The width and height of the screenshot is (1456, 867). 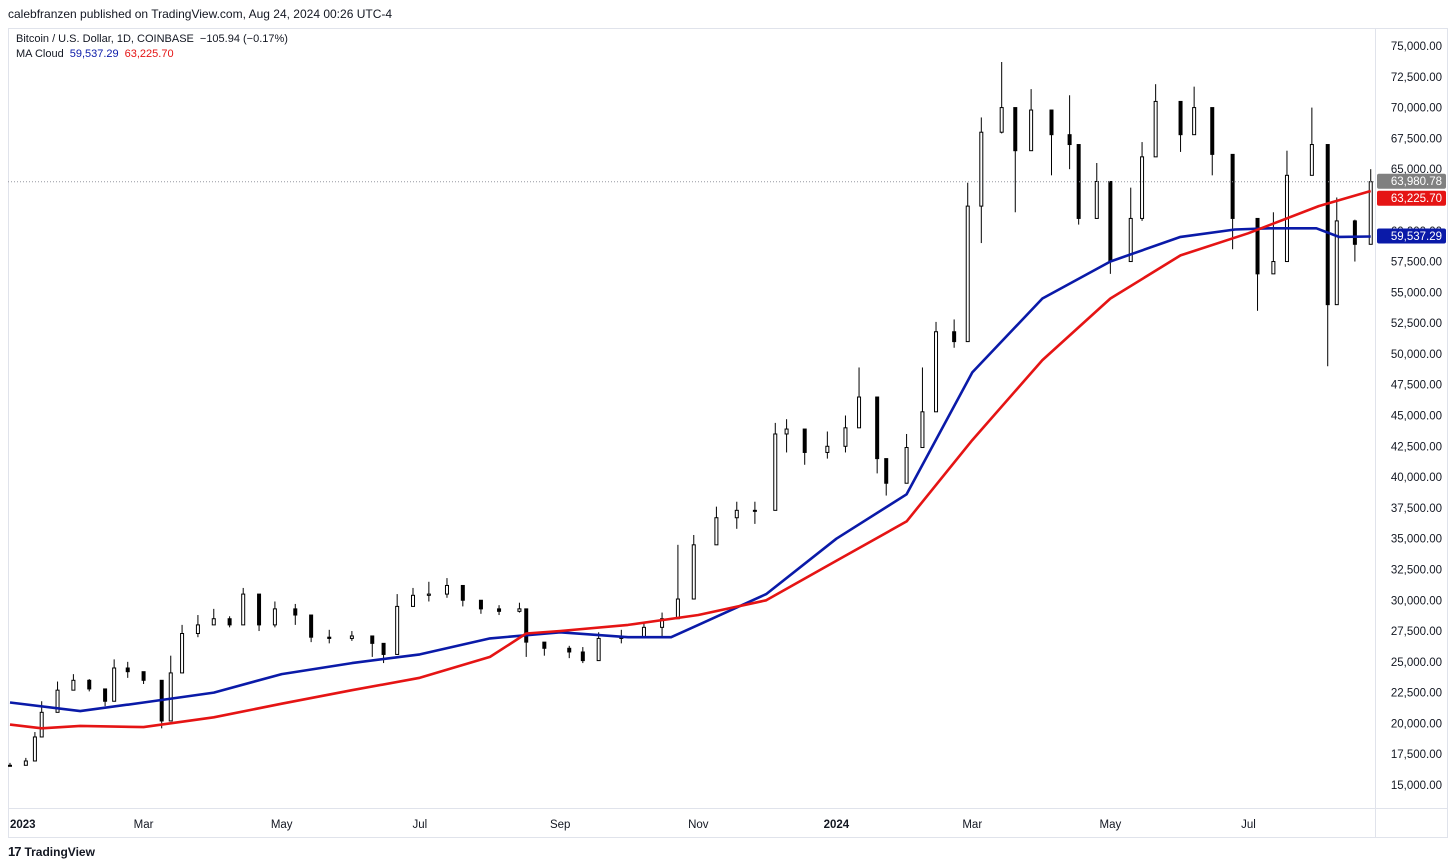 What do you see at coordinates (105, 39) in the screenshot?
I see `symbol-label: Bitcoin / U.S. Dollar, 1D, COINBASE` at bounding box center [105, 39].